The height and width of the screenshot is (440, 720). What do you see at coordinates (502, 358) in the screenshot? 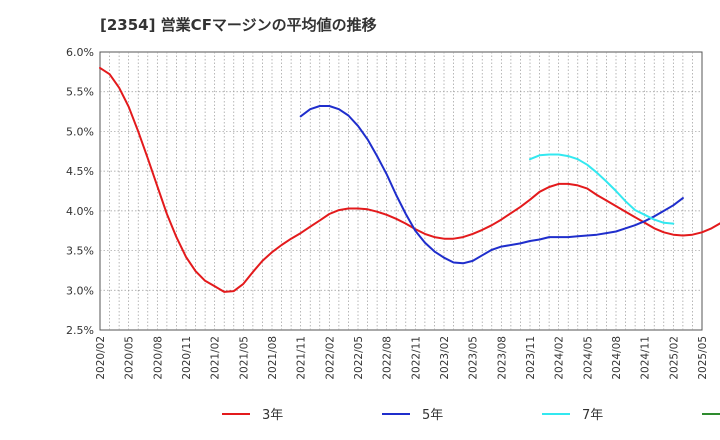
I see `x-tick-label: 2023/08` at bounding box center [502, 358].